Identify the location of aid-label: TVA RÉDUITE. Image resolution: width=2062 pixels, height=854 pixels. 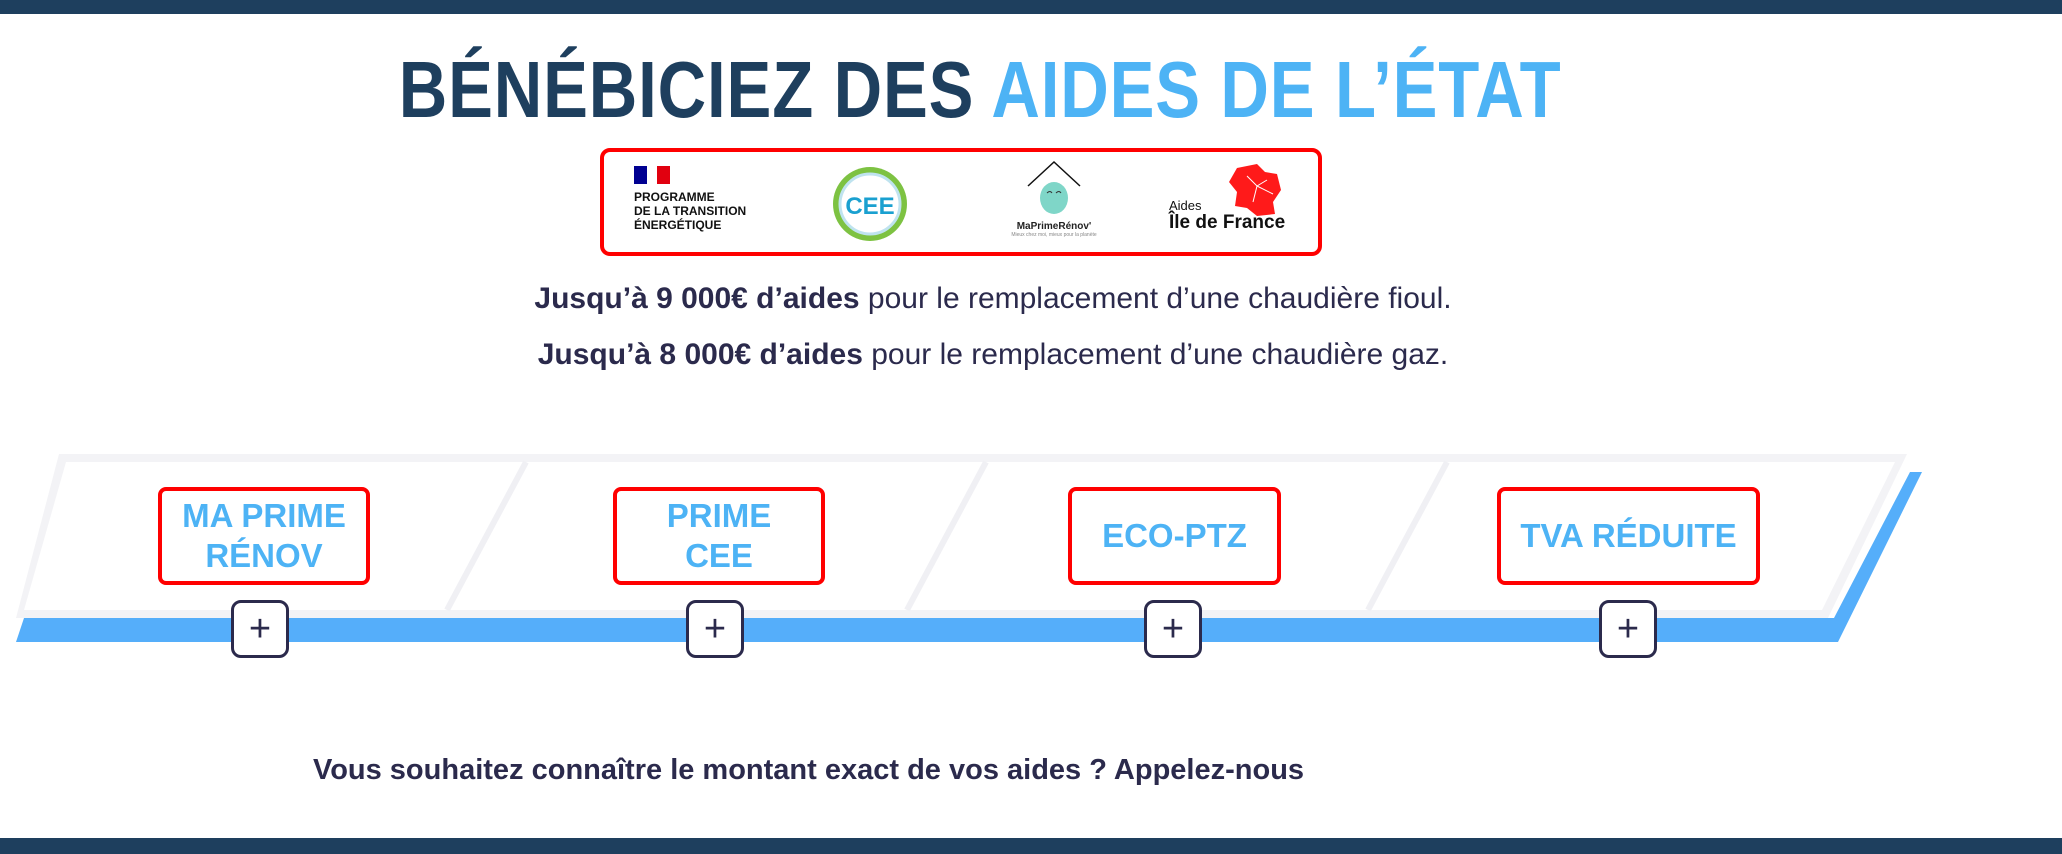
(1628, 535).